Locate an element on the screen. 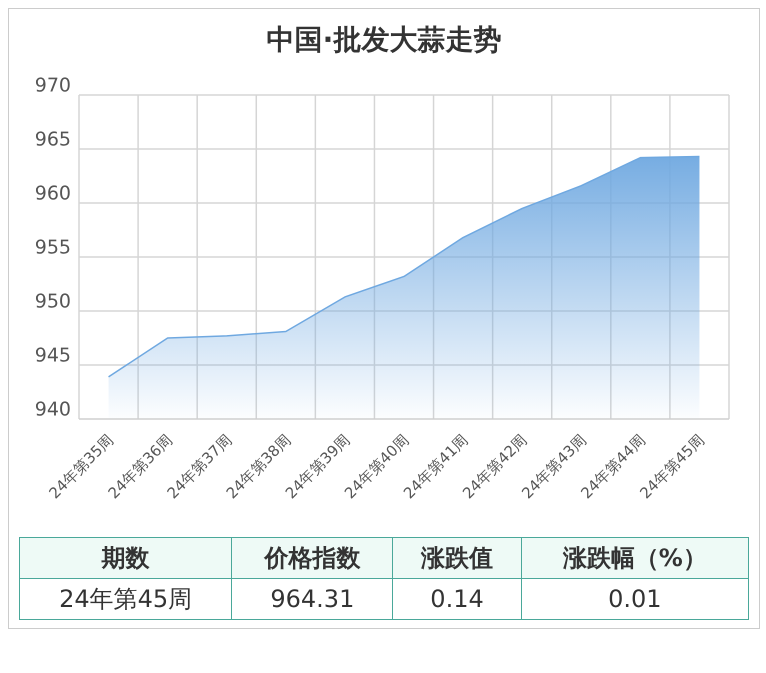  chart-title: 中国·批发大蒜走势 is located at coordinates (384, 40).